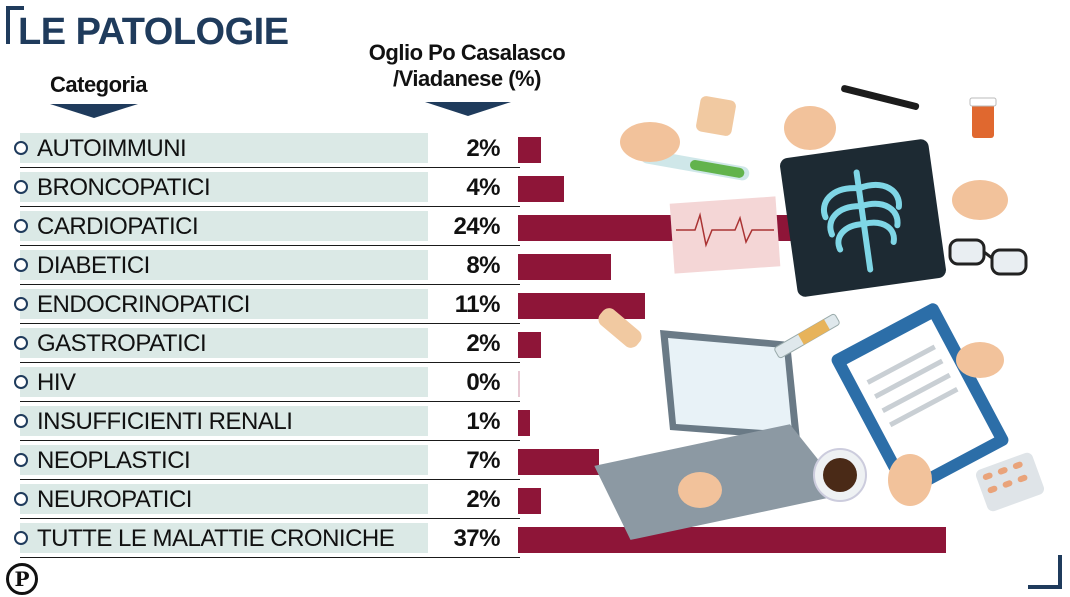 The height and width of the screenshot is (597, 1070). Describe the element at coordinates (483, 421) in the screenshot. I see `value-label: 1%` at that location.